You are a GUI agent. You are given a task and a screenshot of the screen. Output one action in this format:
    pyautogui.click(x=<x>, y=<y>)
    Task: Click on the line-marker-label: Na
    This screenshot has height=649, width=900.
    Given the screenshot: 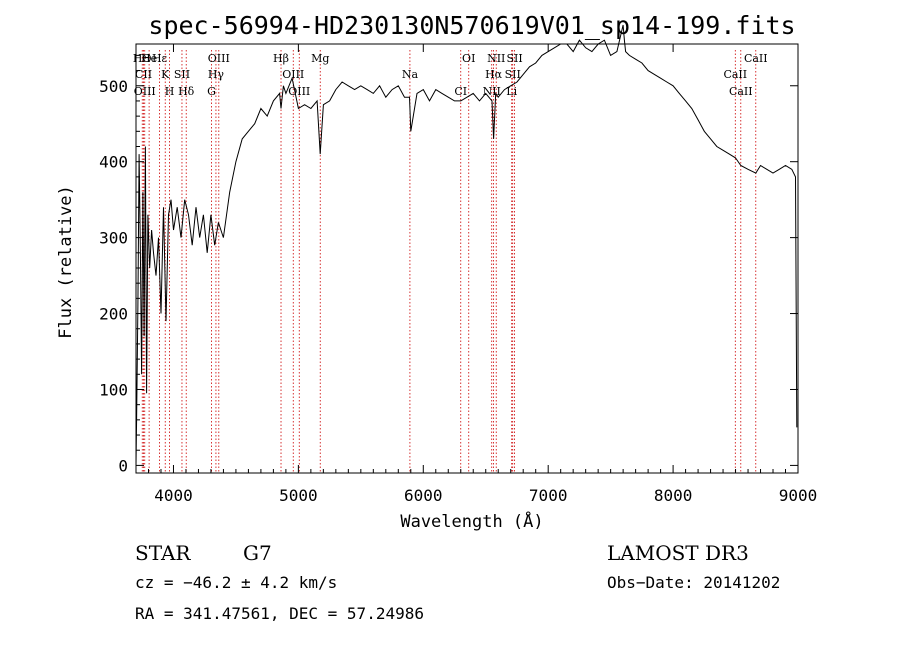 What is the action you would take?
    pyautogui.click(x=410, y=74)
    